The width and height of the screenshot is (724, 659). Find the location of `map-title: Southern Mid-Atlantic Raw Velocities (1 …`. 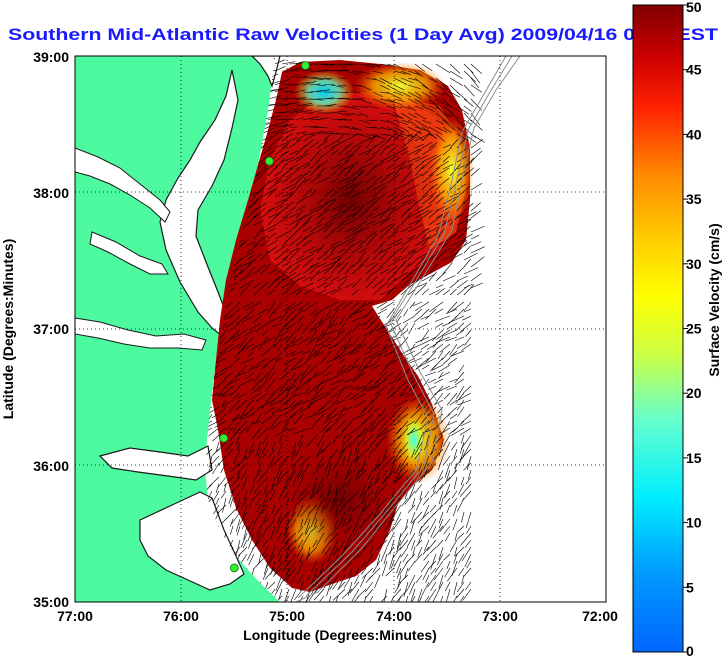

map-title: Southern Mid-Atlantic Raw Velocities (1 … is located at coordinates (363, 34).